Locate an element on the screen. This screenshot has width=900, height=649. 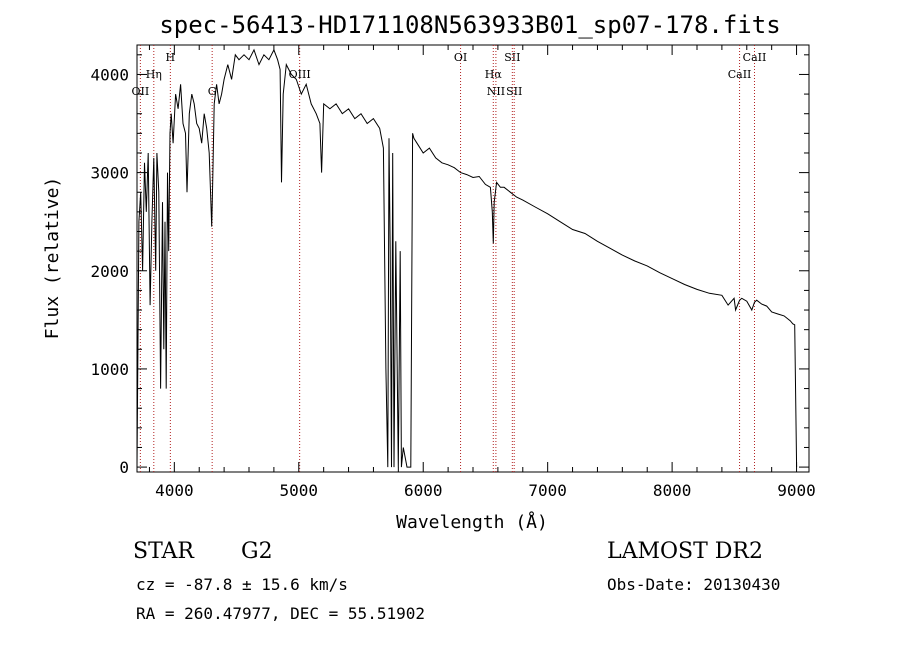
spectral-subclass: G2 is located at coordinates (257, 551).